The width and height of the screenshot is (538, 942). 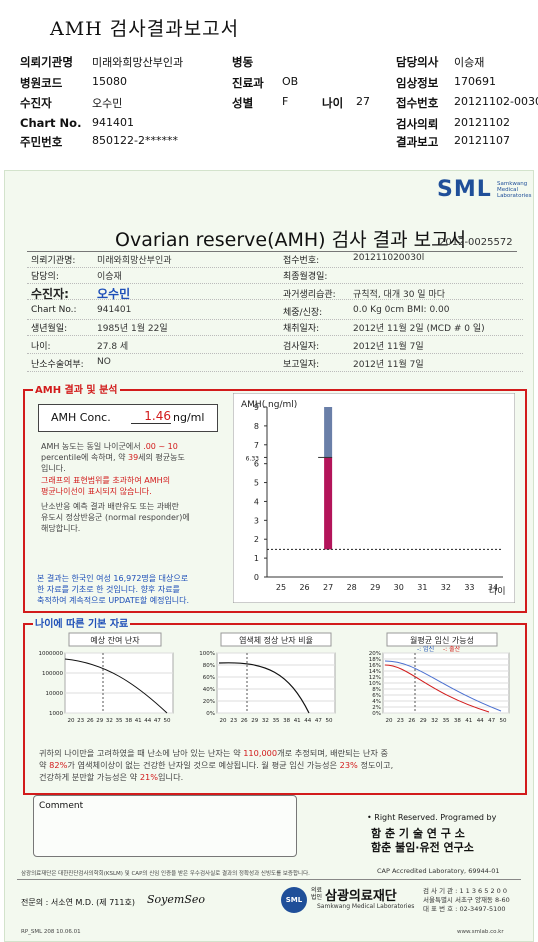 I want to click on pregnancy-curve, so click(x=443, y=686).